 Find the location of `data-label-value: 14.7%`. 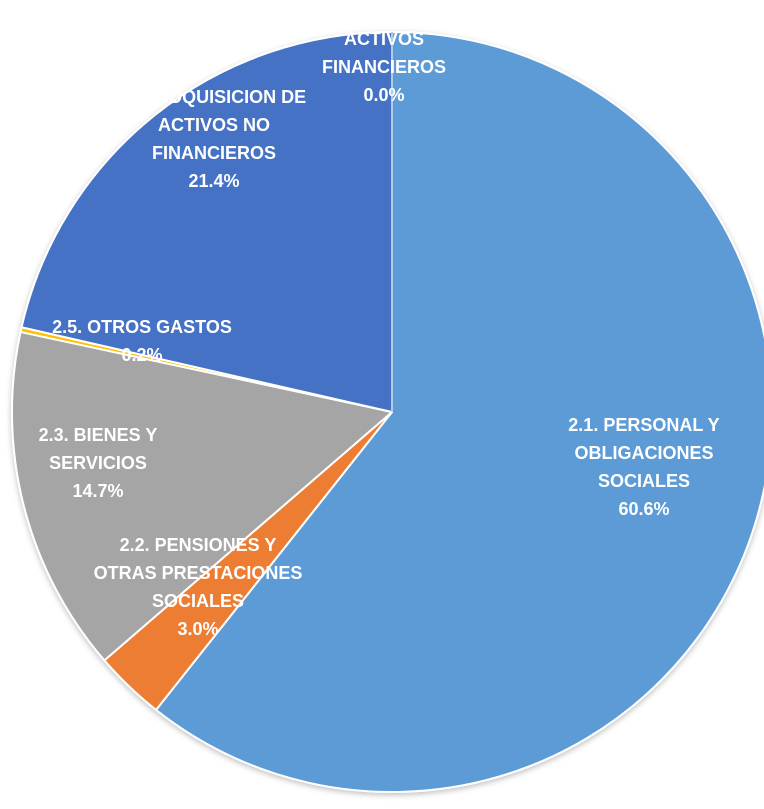

data-label-value: 14.7% is located at coordinates (97, 491).